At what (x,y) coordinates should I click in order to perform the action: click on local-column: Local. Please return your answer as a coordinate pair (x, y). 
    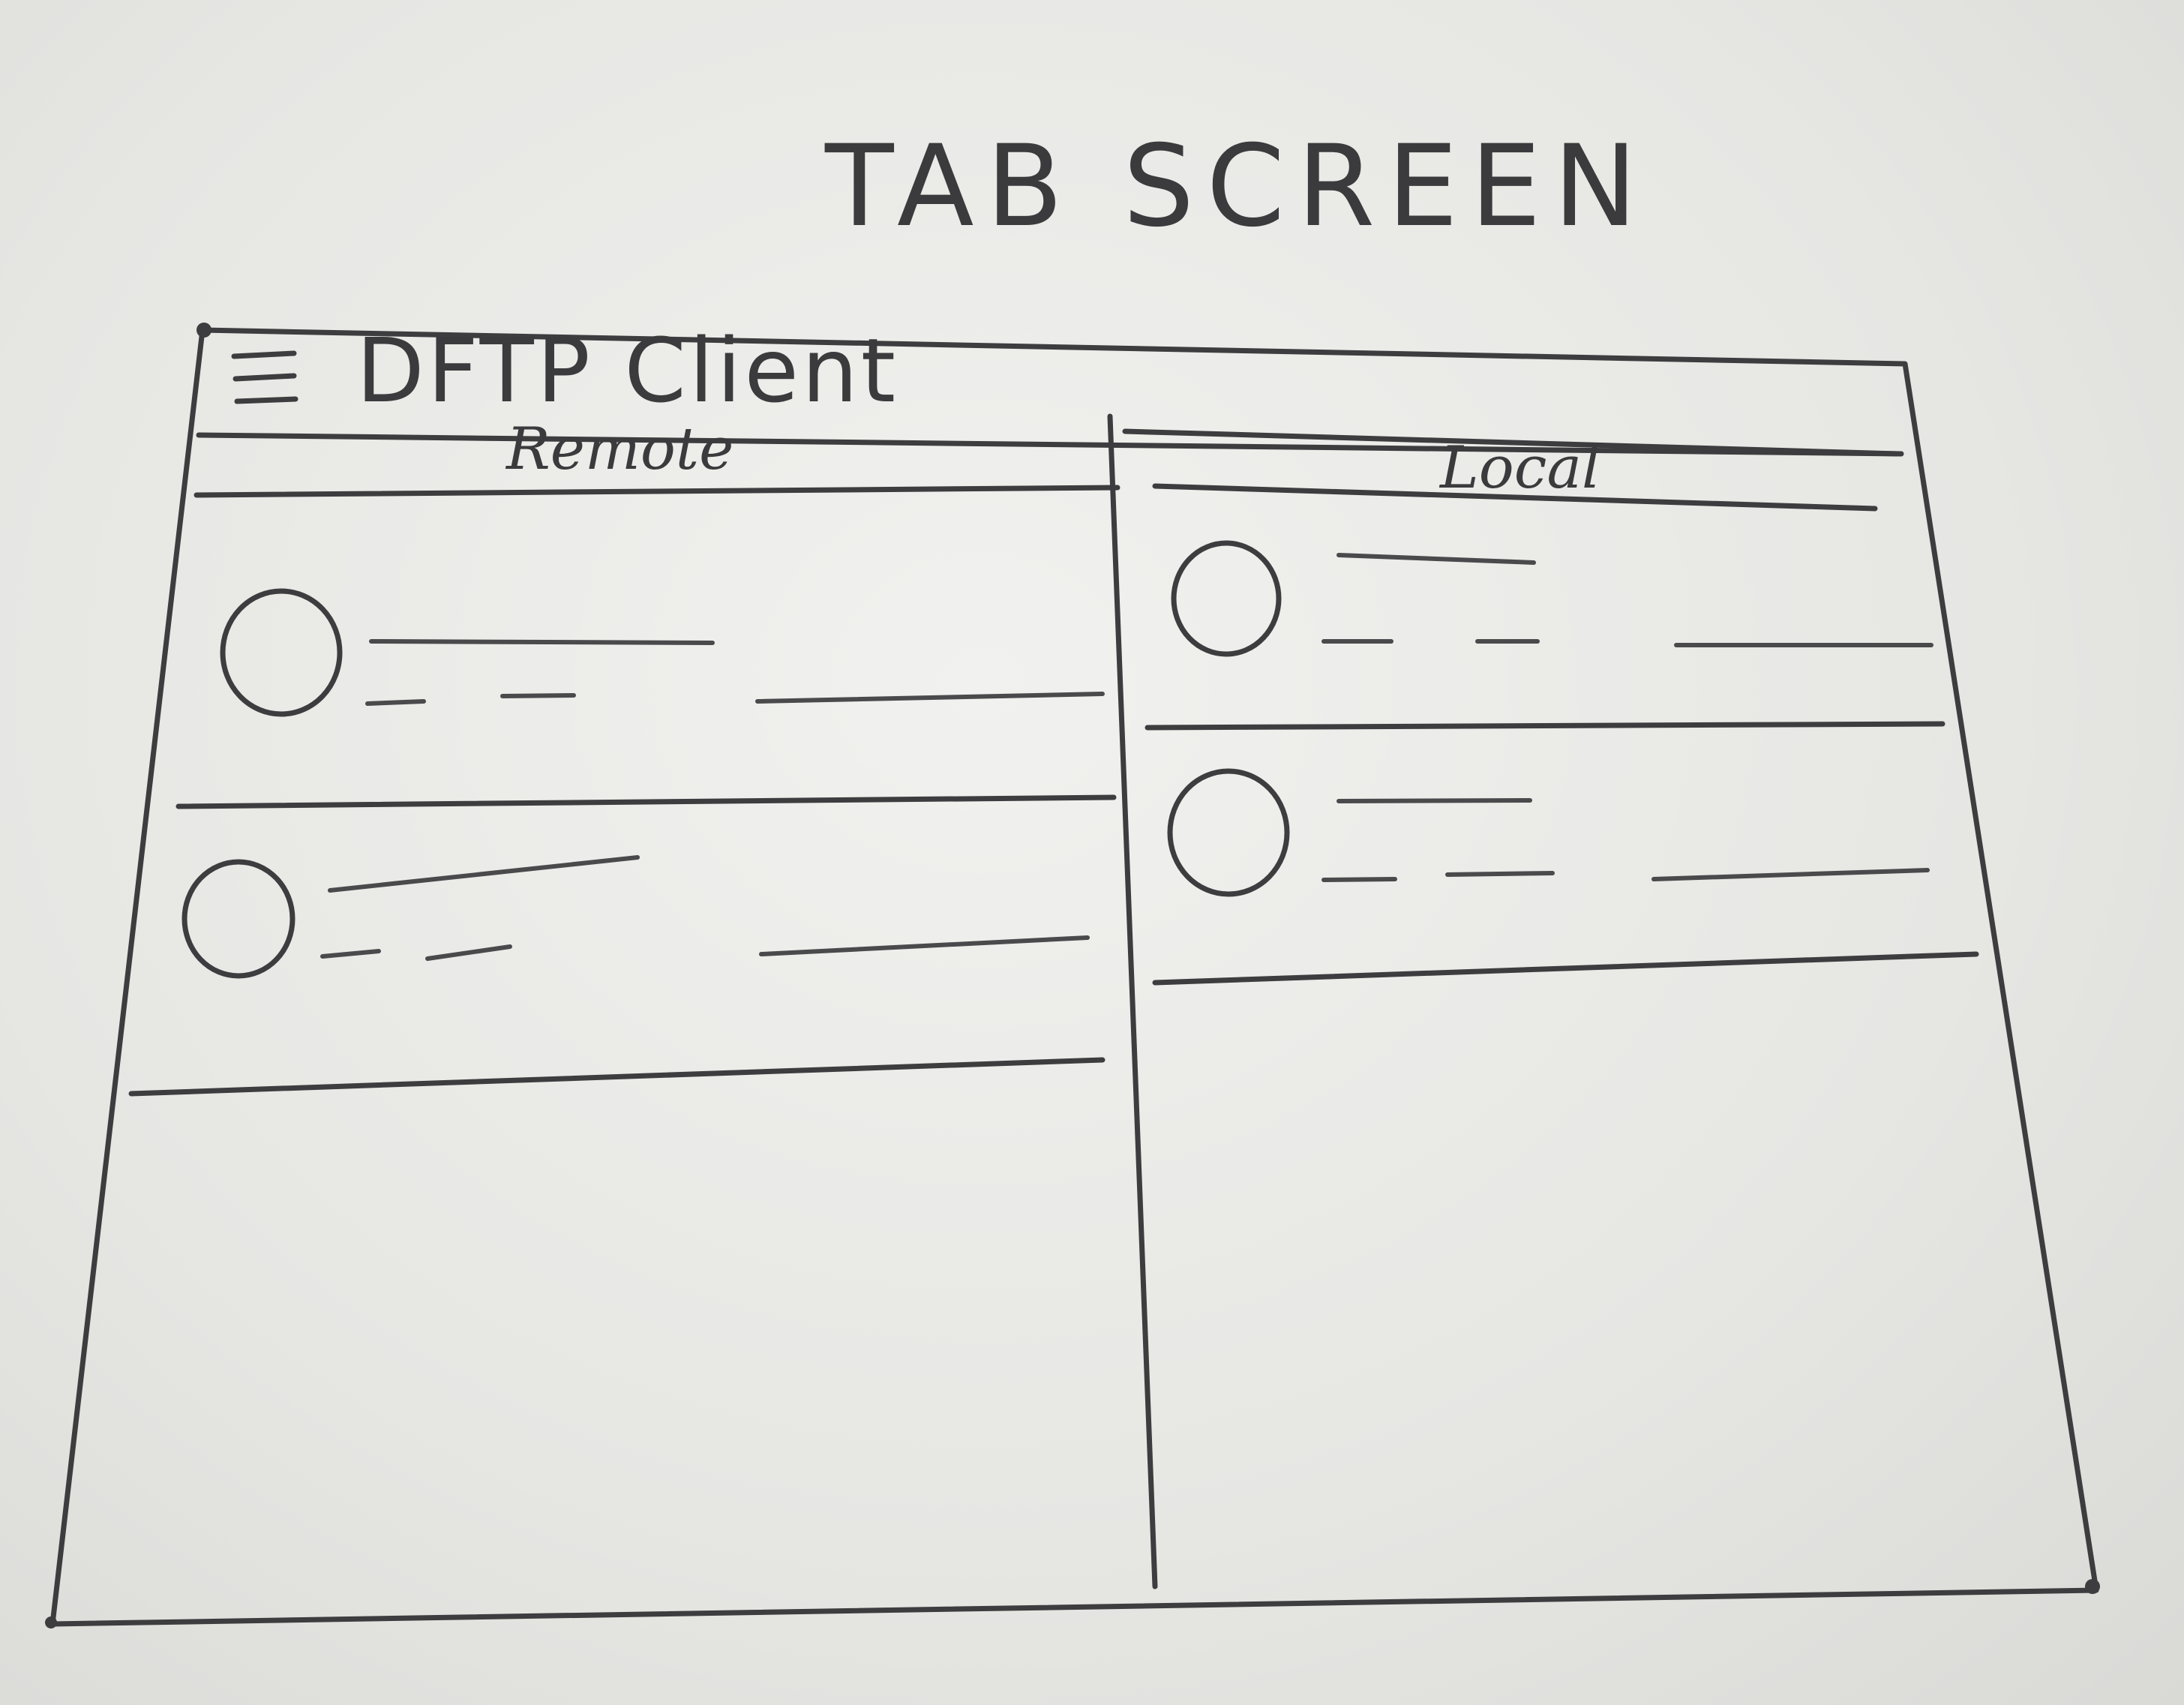
    Looking at the image, I should click on (1550, 707).